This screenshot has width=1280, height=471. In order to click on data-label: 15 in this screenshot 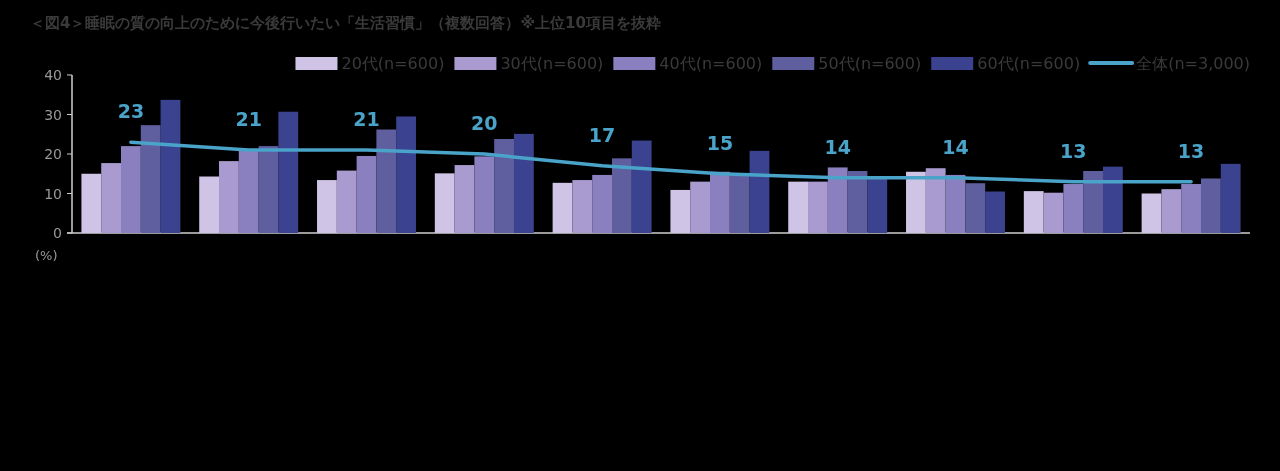, I will do `click(720, 142)`.